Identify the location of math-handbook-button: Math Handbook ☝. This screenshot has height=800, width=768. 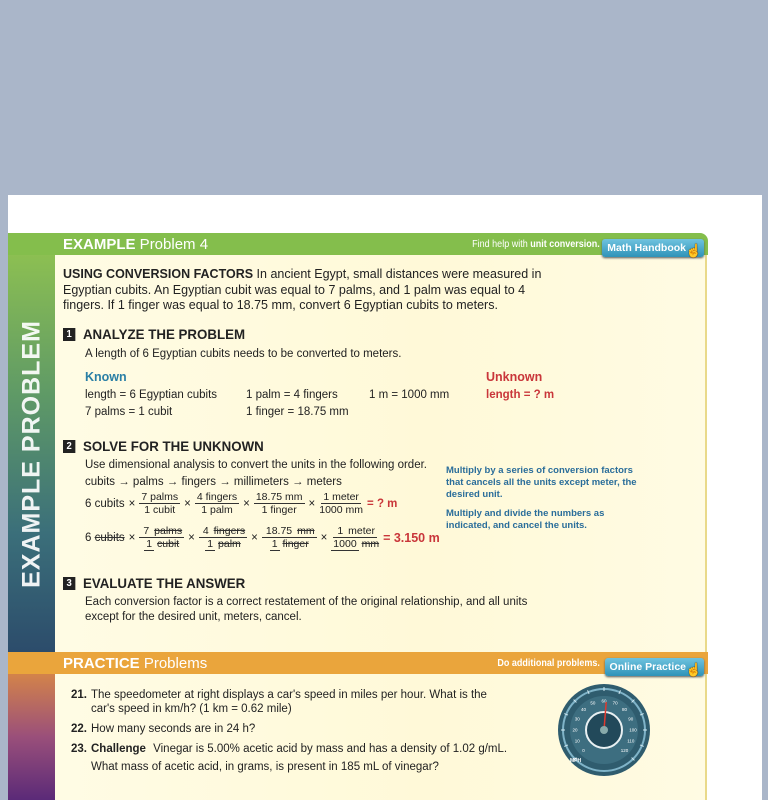
(653, 248).